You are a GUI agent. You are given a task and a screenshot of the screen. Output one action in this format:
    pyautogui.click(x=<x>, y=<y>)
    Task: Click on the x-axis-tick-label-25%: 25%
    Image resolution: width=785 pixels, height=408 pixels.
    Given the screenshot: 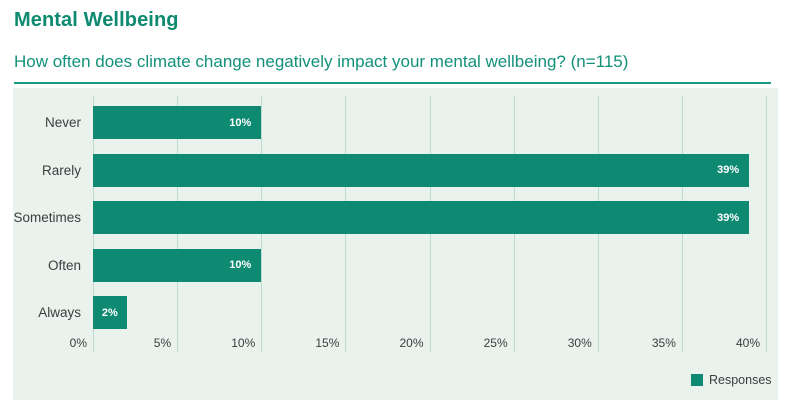 What is the action you would take?
    pyautogui.click(x=495, y=343)
    